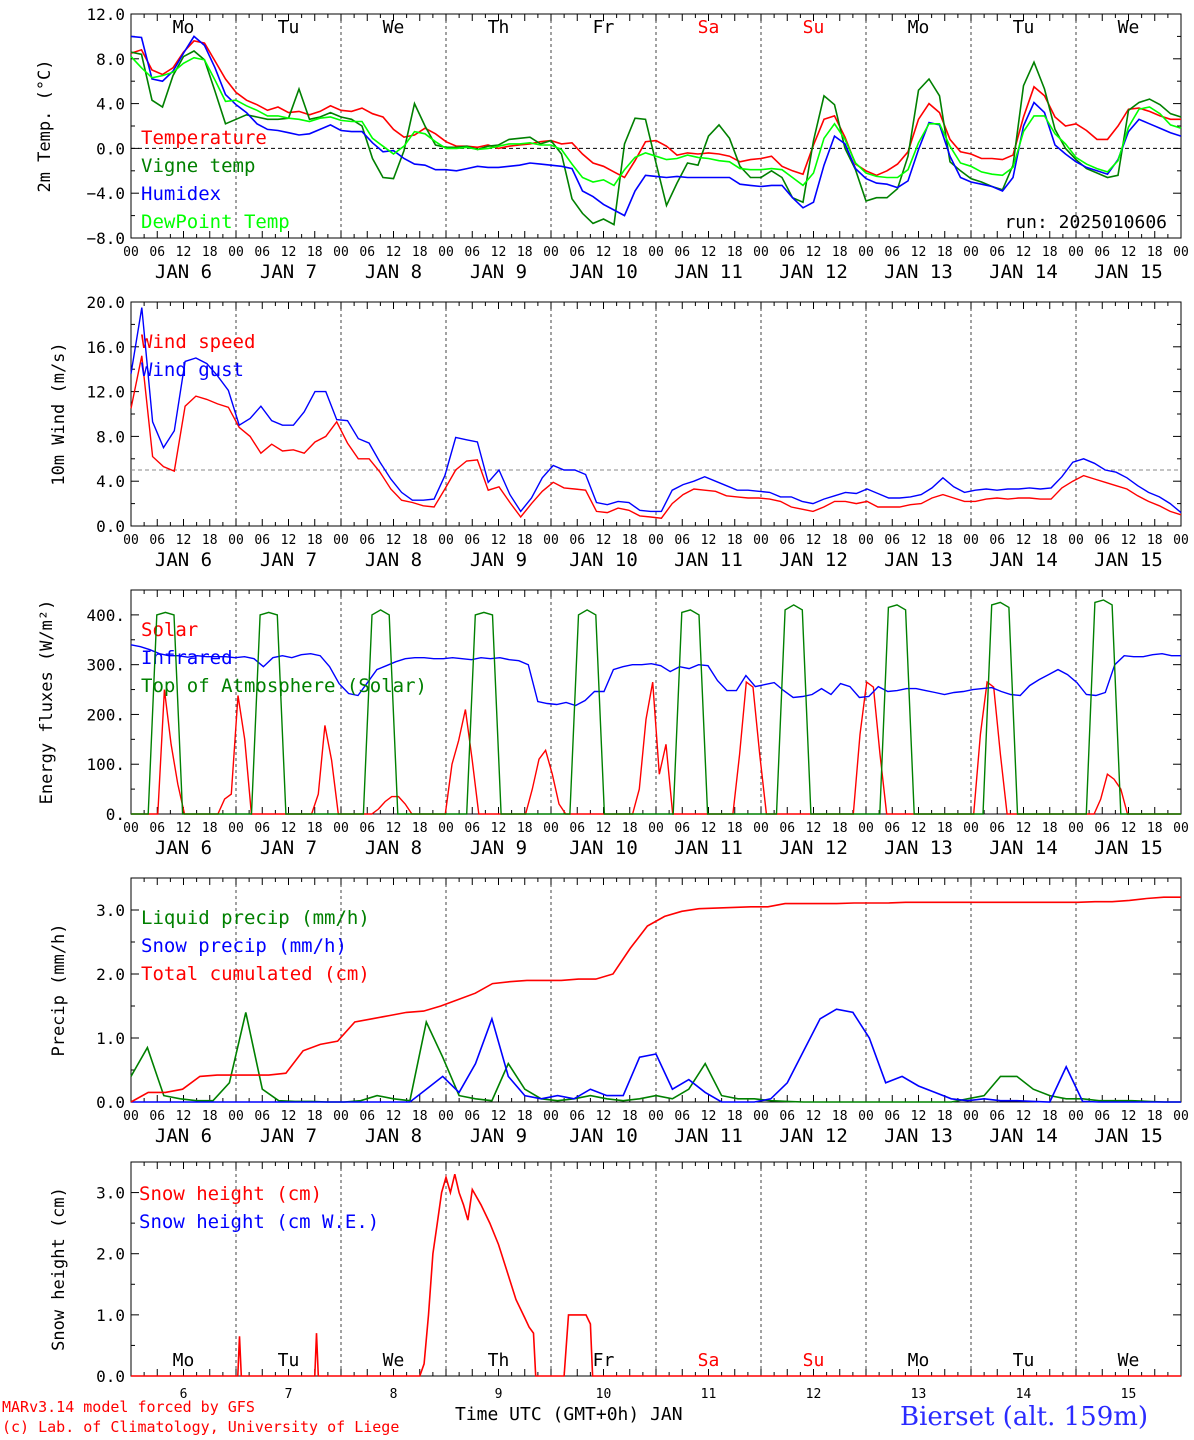 Image resolution: width=1194 pixels, height=1440 pixels. What do you see at coordinates (259, 1222) in the screenshot?
I see `legend-entry: Snow height (cm W.E.)` at bounding box center [259, 1222].